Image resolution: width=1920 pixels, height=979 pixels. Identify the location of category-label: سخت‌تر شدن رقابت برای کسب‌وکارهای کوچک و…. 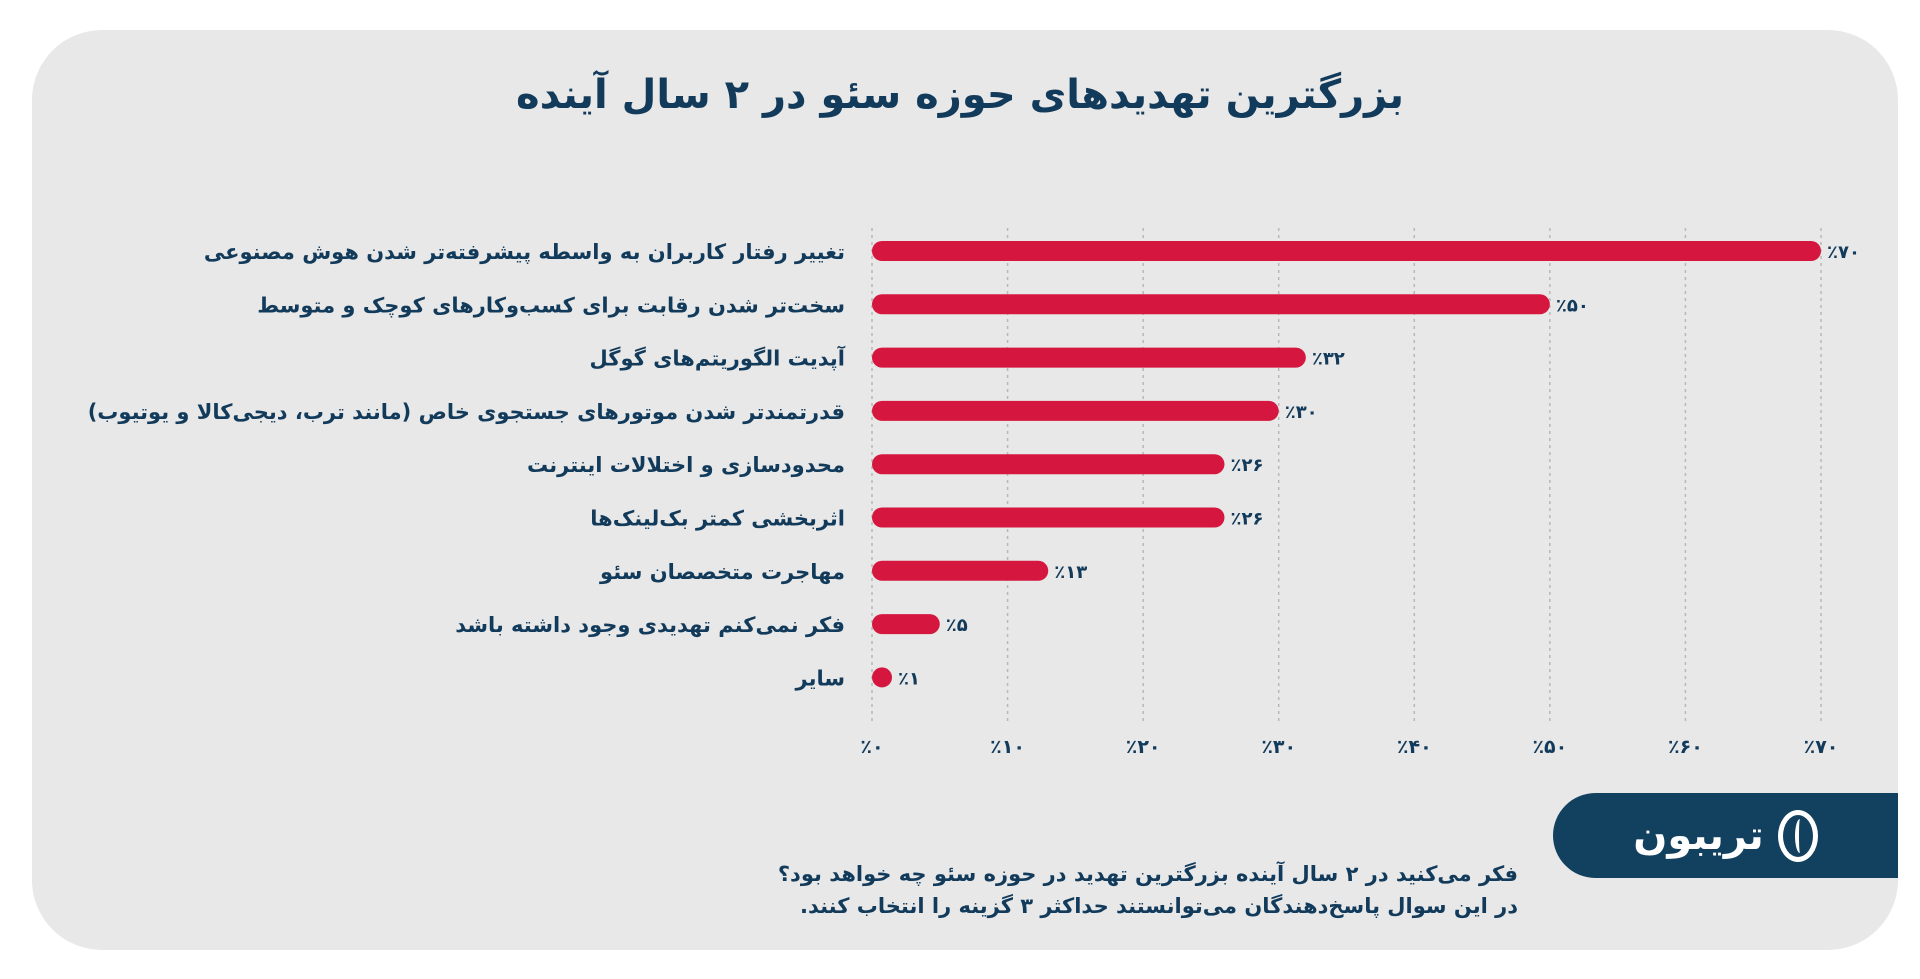
(551, 305).